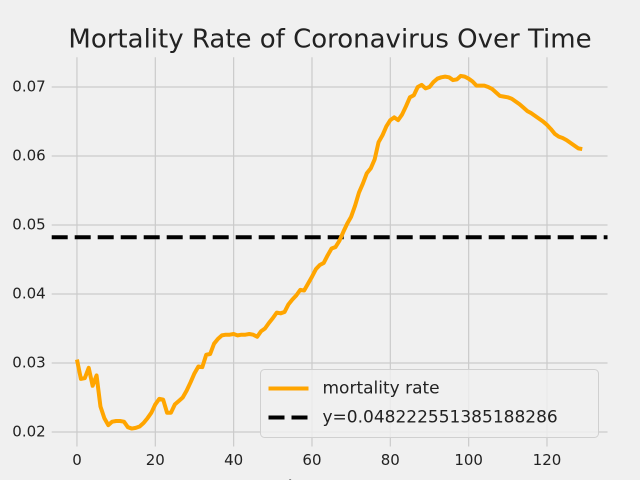 Image resolution: width=640 pixels, height=480 pixels. Describe the element at coordinates (440, 418) in the screenshot. I see `legend-label: y=0.048222551385188286` at that location.